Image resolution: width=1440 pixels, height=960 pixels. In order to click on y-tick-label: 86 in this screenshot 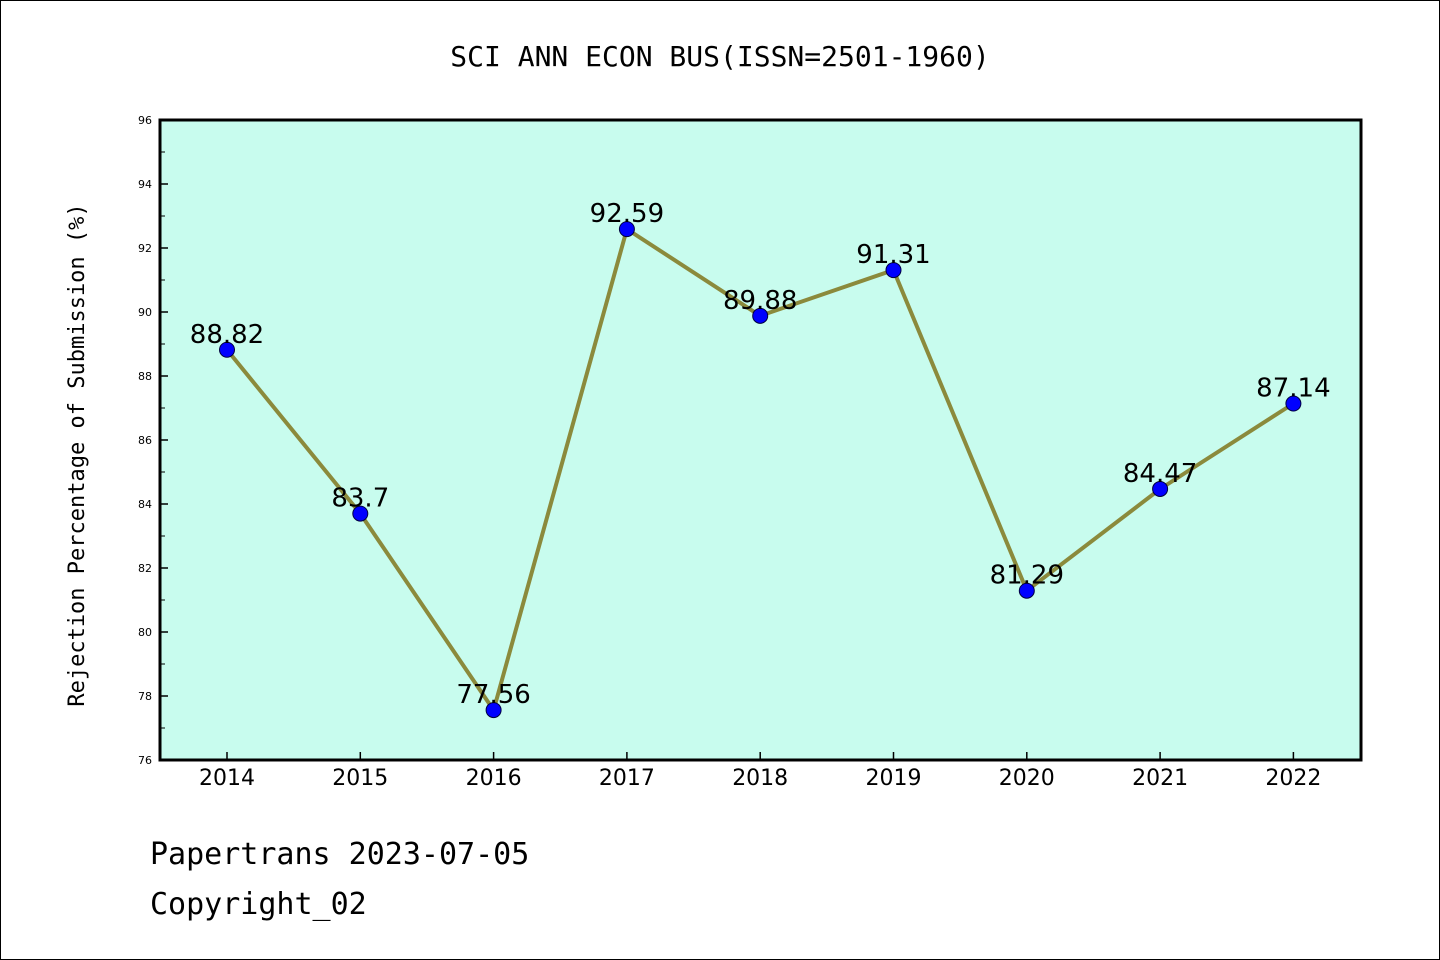, I will do `click(145, 440)`.